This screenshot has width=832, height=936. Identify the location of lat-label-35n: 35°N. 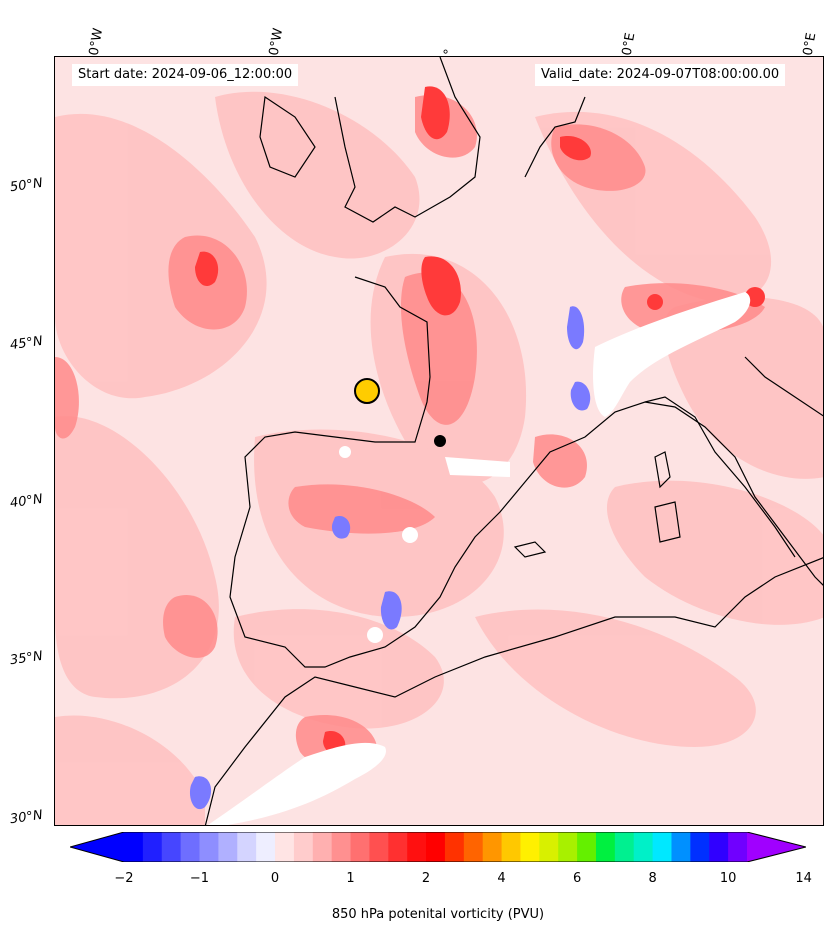
(26, 658).